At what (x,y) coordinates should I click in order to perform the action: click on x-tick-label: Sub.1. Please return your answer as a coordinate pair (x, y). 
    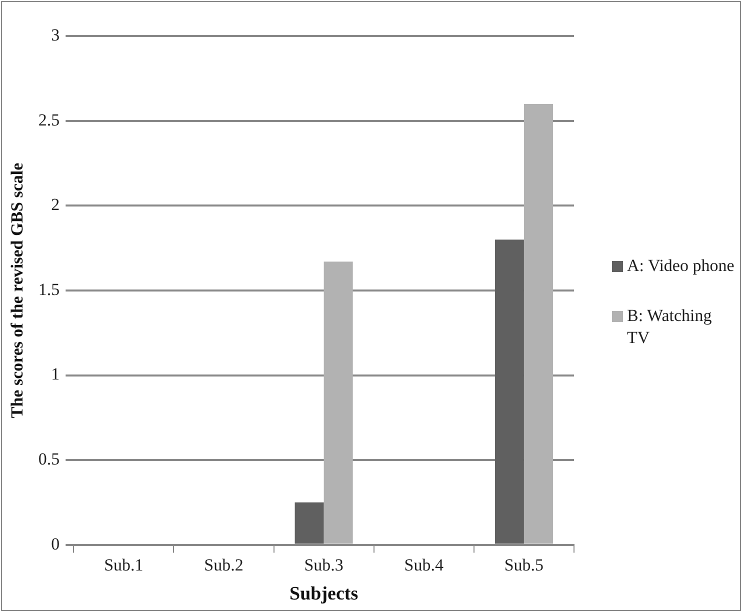
    Looking at the image, I should click on (124, 564).